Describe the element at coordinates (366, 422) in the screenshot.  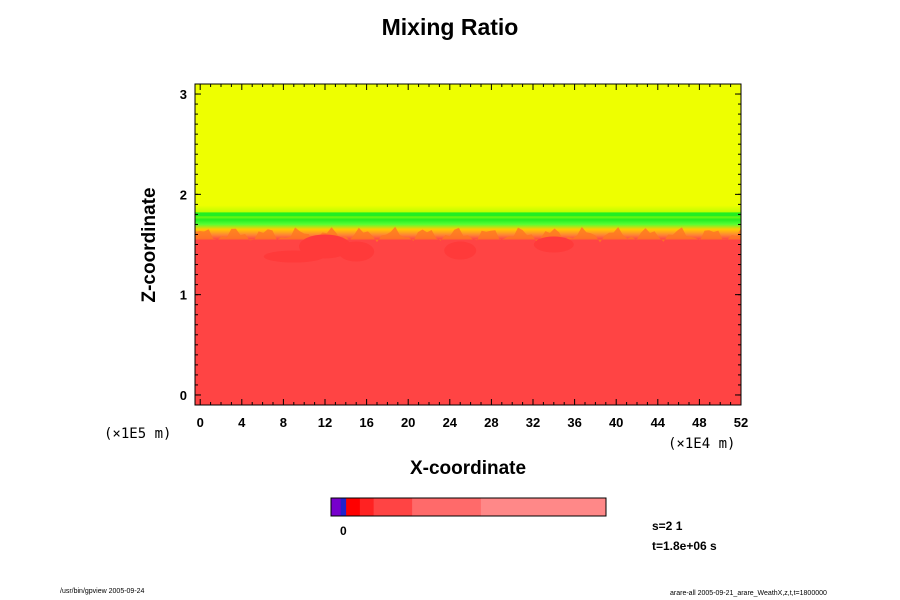
I see `x-tick-label: 16` at that location.